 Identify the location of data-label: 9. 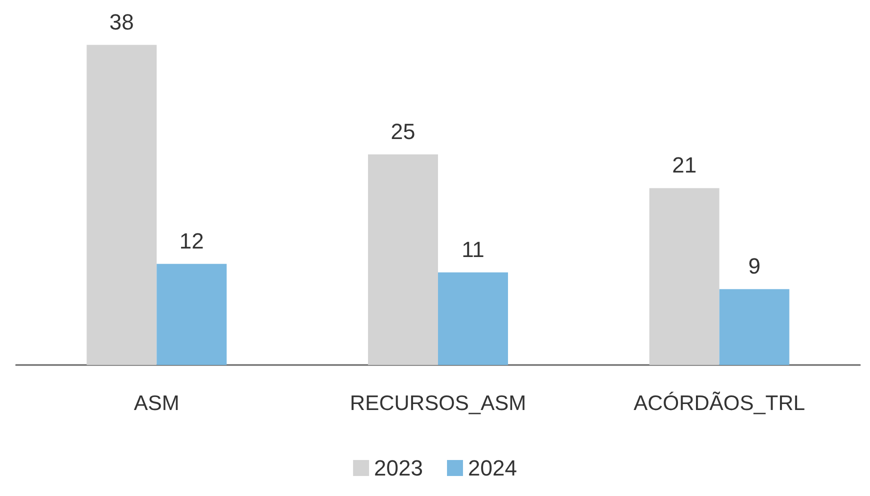
(754, 266).